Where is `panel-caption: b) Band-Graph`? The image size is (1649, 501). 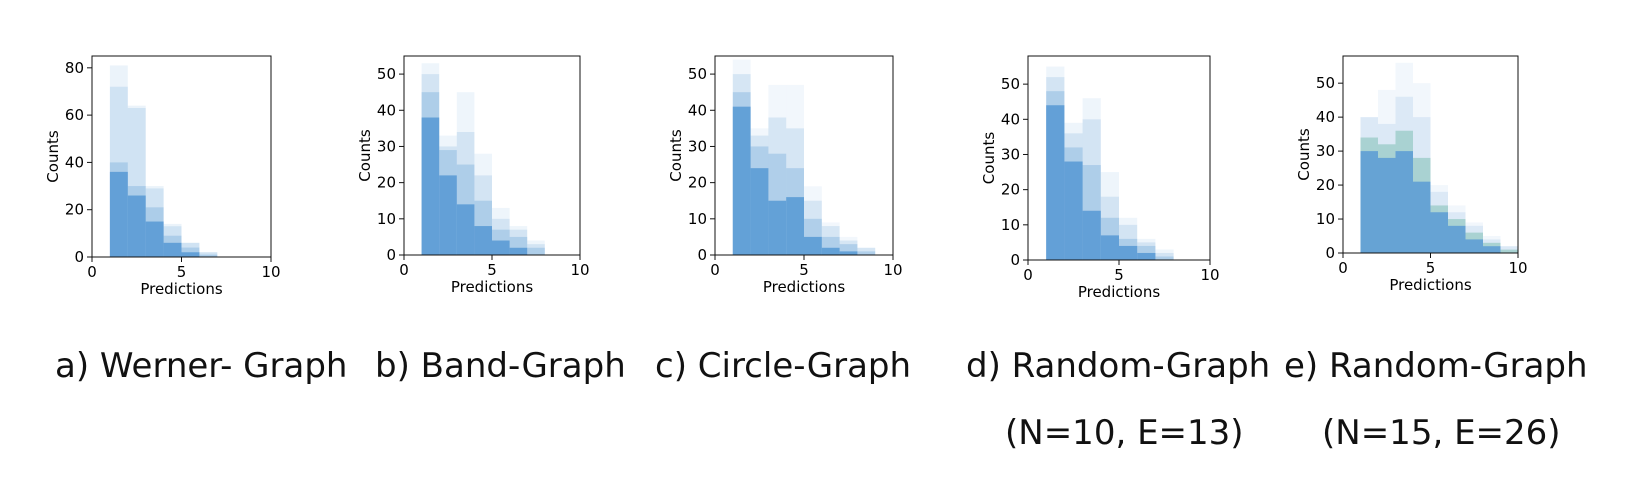
panel-caption: b) Band-Graph is located at coordinates (500, 366).